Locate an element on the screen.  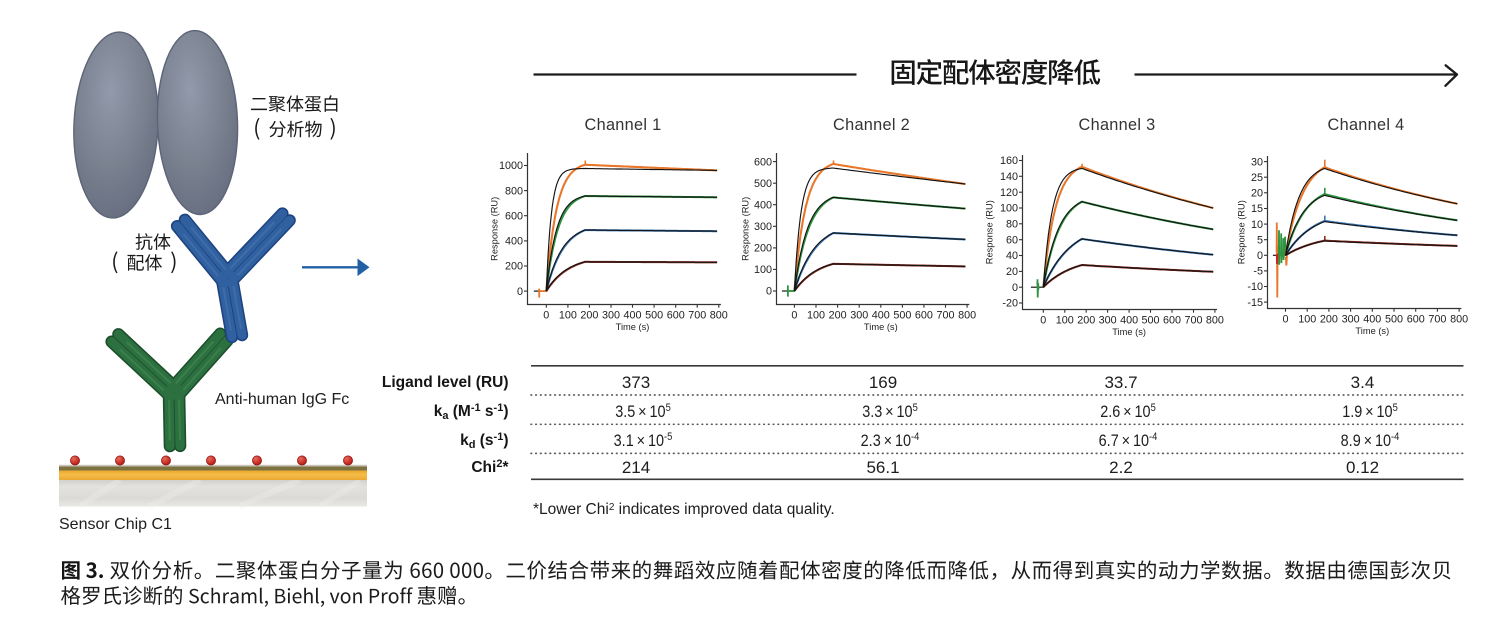
svg-text: Channel 3 is located at coordinates (1117, 125).